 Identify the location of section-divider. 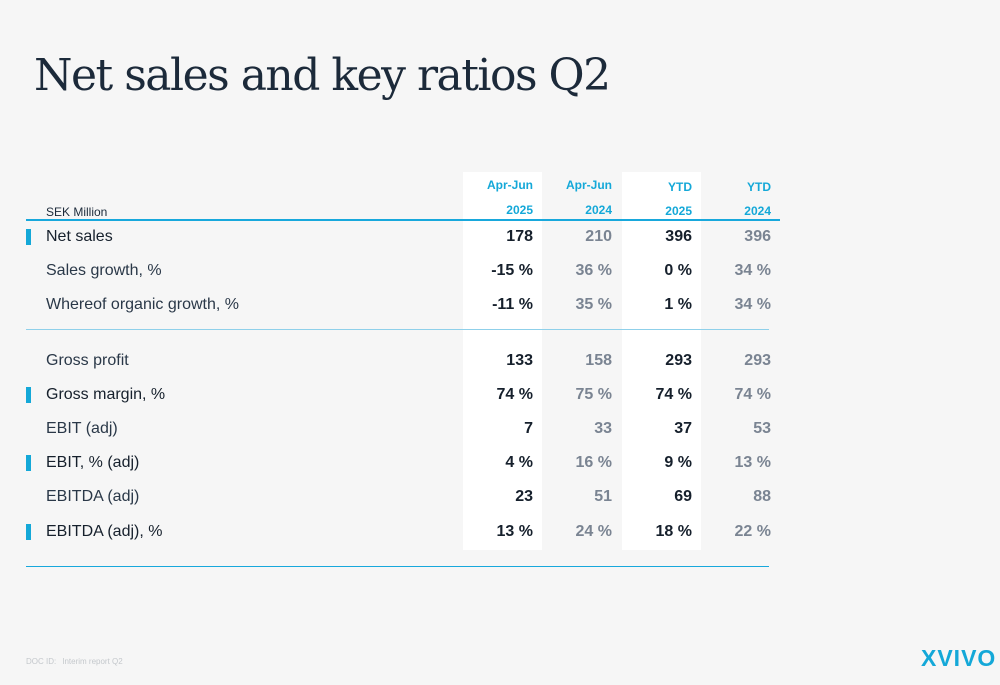
(397, 329).